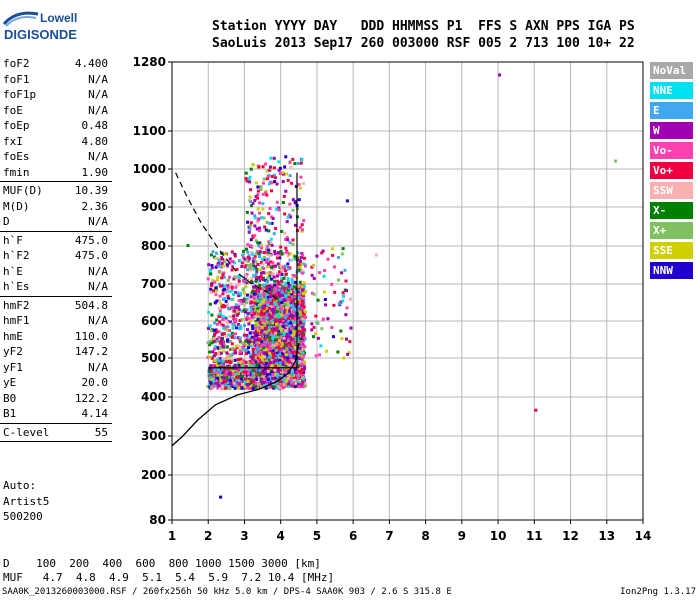  I want to click on legend-item-x: X+, so click(671, 230).